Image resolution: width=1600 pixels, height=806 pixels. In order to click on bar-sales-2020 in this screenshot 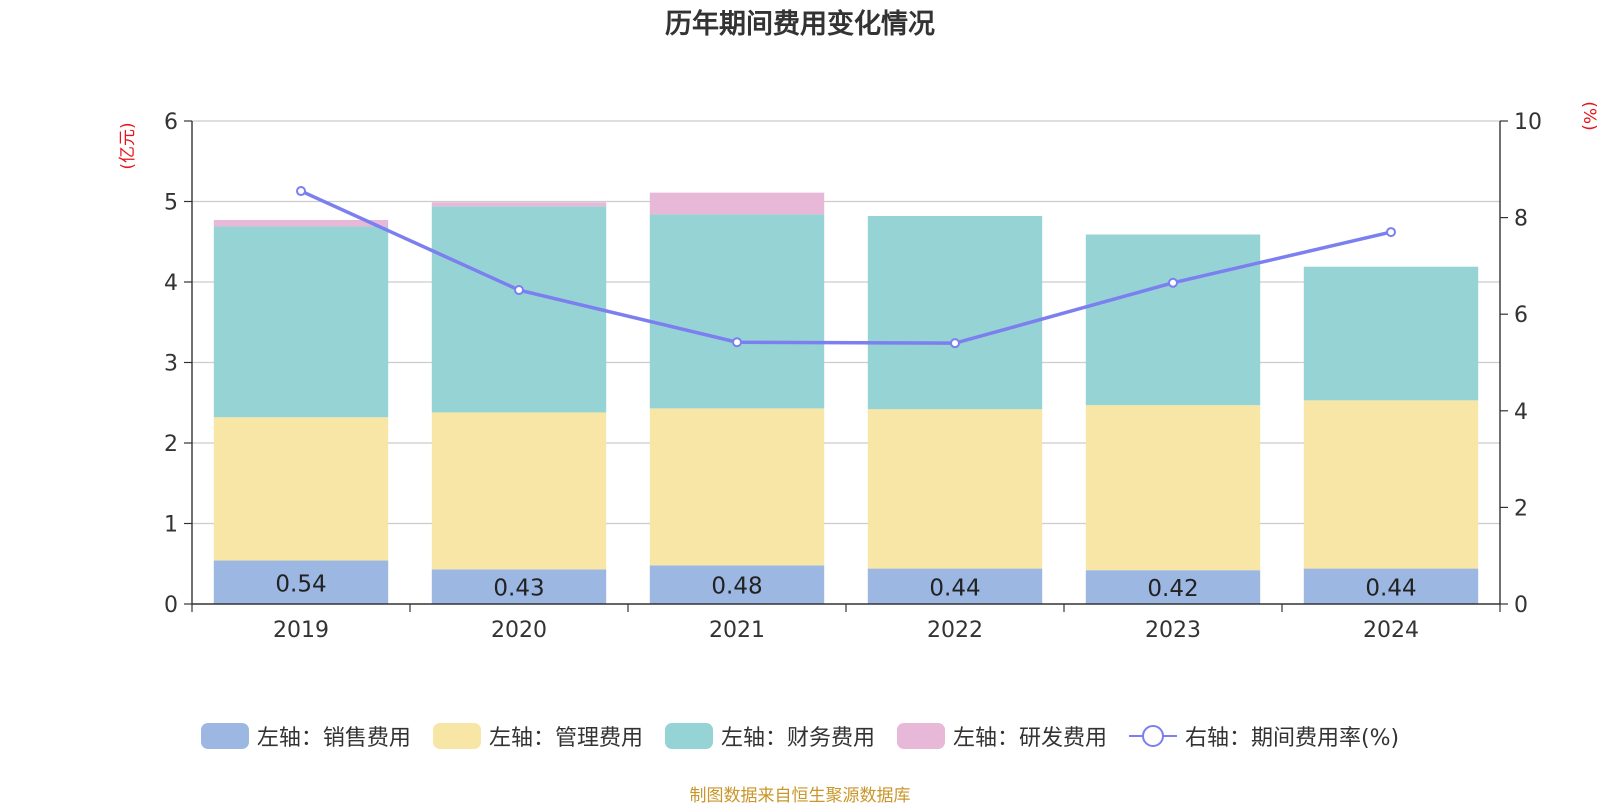, I will do `click(519, 586)`.